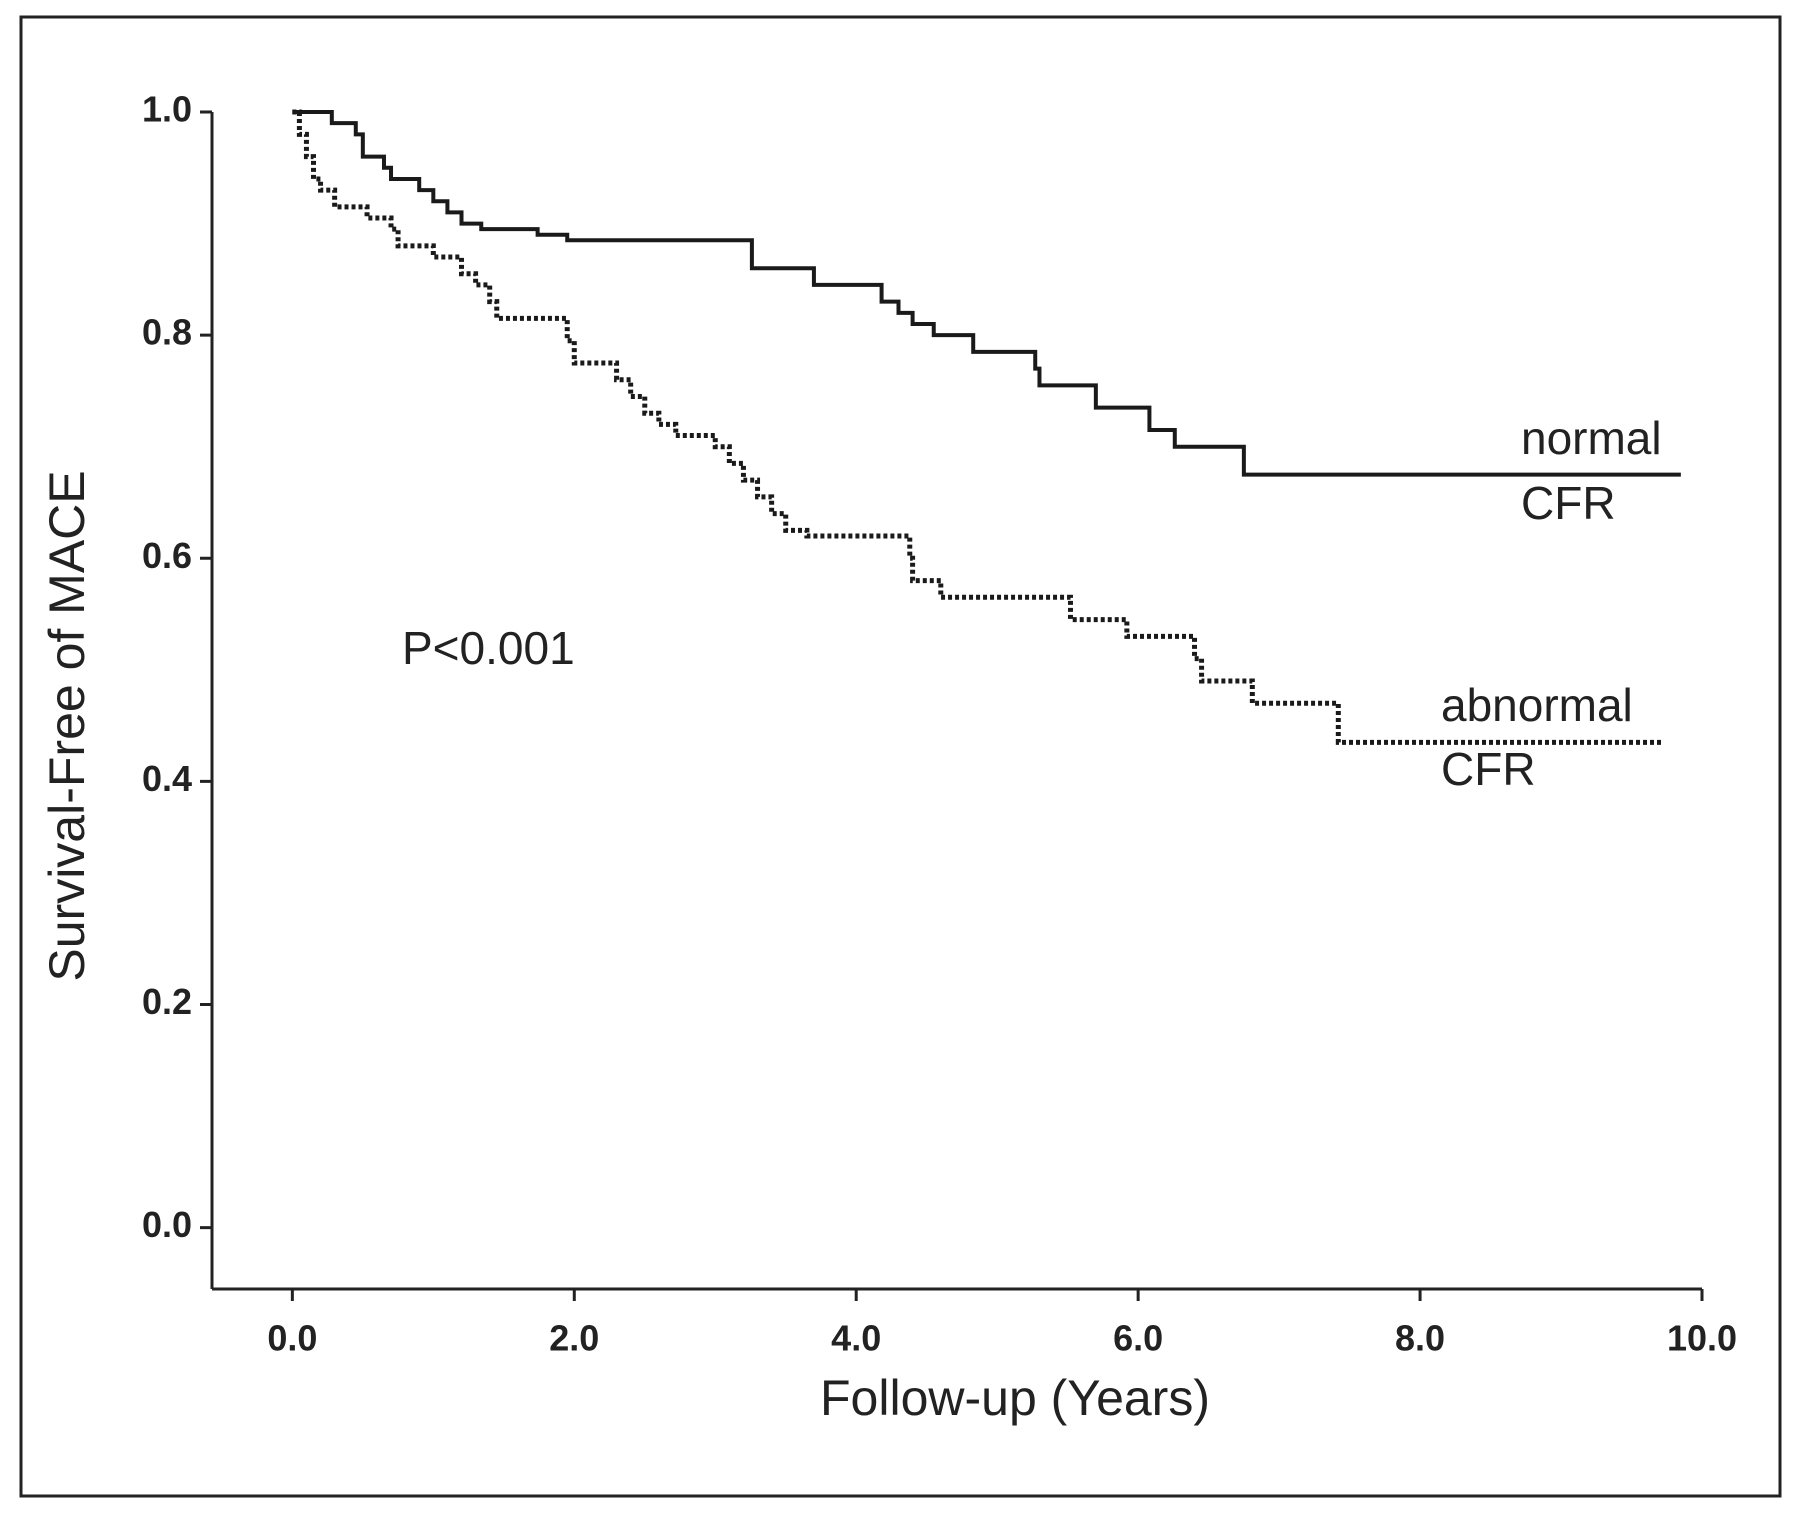  What do you see at coordinates (1702, 1338) in the screenshot?
I see `x-tick-label: 10.0` at bounding box center [1702, 1338].